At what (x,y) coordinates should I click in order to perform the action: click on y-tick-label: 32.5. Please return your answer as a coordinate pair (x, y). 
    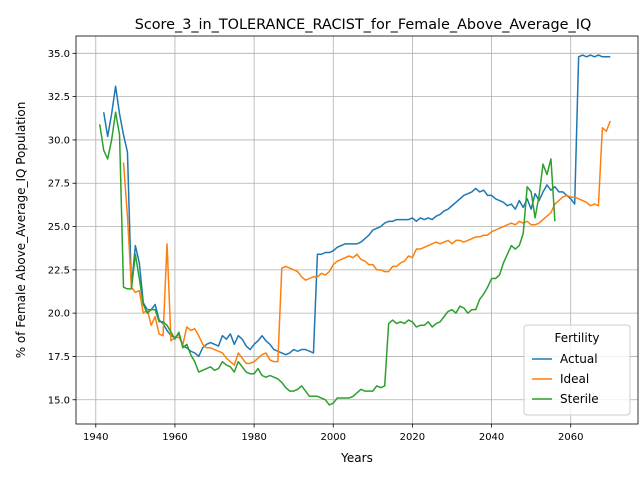
    Looking at the image, I should click on (59, 97).